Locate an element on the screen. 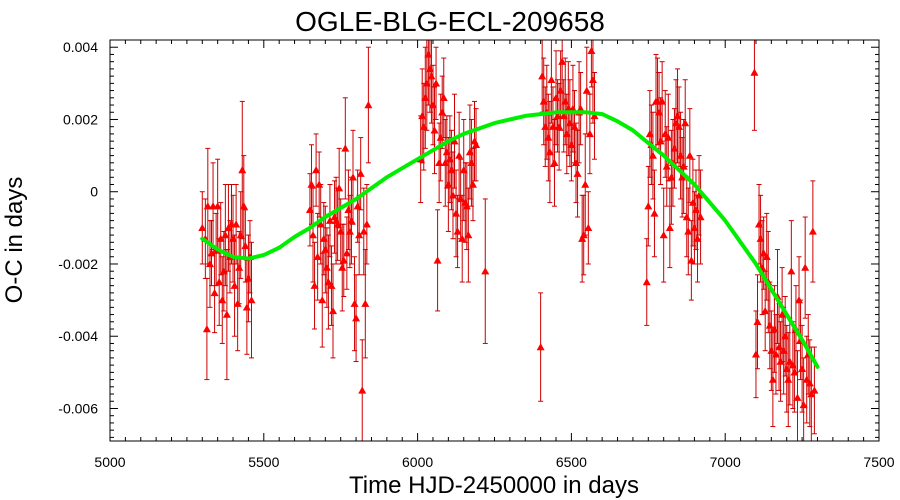  y-tick-label: -0.006 is located at coordinates (78, 408).